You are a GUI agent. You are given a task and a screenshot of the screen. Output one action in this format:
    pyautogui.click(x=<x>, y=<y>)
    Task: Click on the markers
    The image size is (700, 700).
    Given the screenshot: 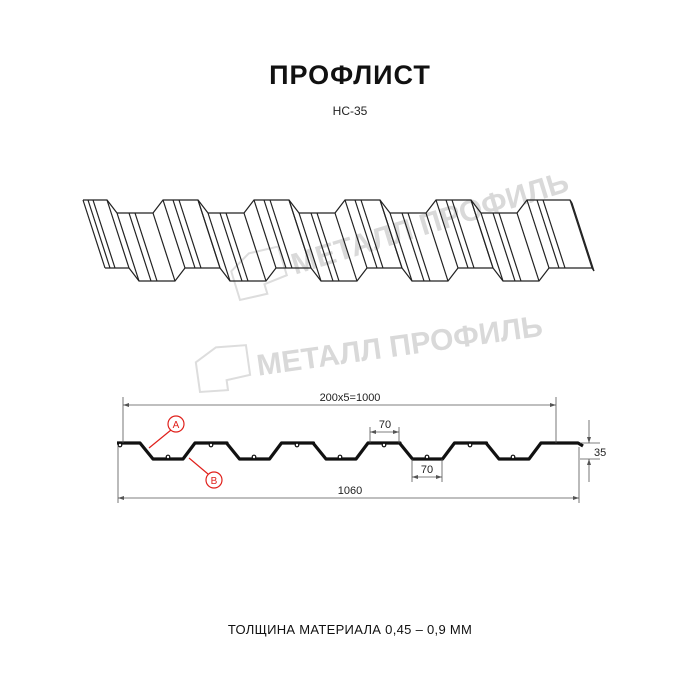 What is the action you would take?
    pyautogui.click(x=185, y=452)
    